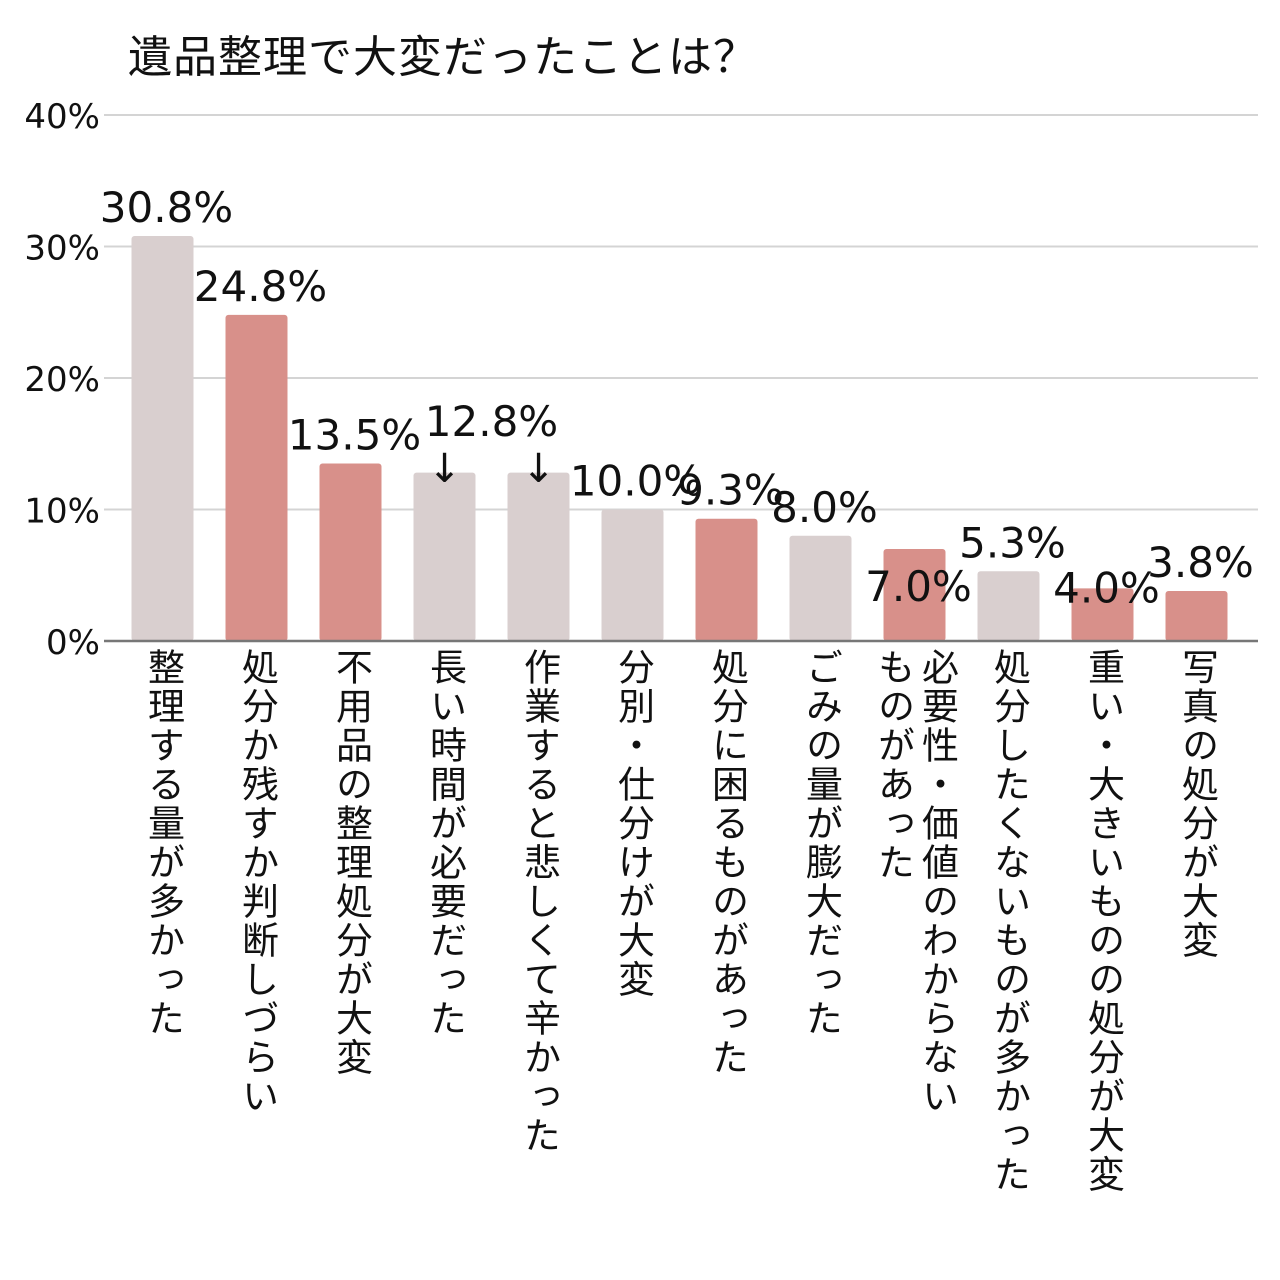 The image size is (1280, 1280). I want to click on value-label: 10.0%, so click(636, 481).